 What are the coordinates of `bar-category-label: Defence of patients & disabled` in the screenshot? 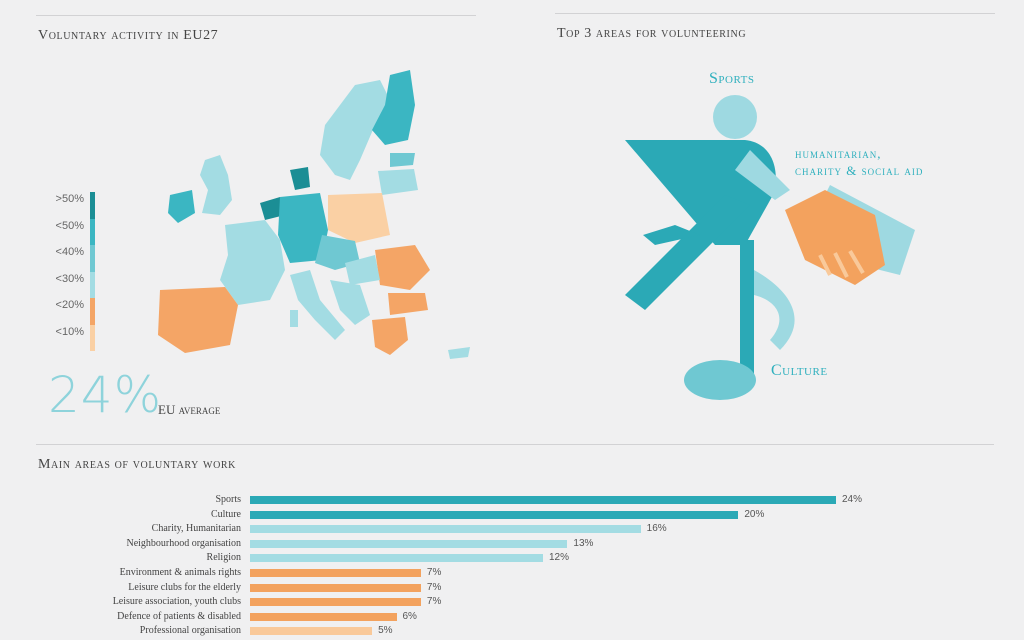 It's located at (179, 616).